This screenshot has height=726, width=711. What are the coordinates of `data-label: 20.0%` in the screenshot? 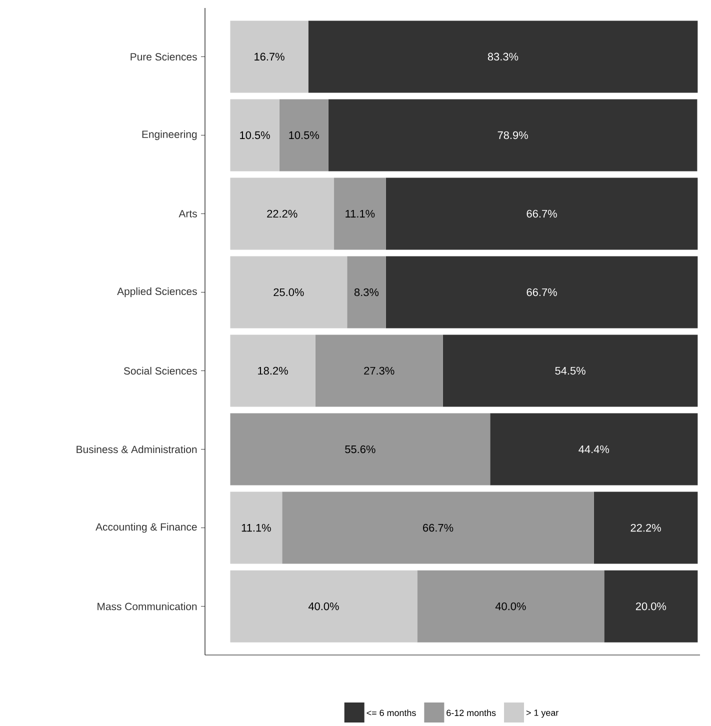 It's located at (651, 606).